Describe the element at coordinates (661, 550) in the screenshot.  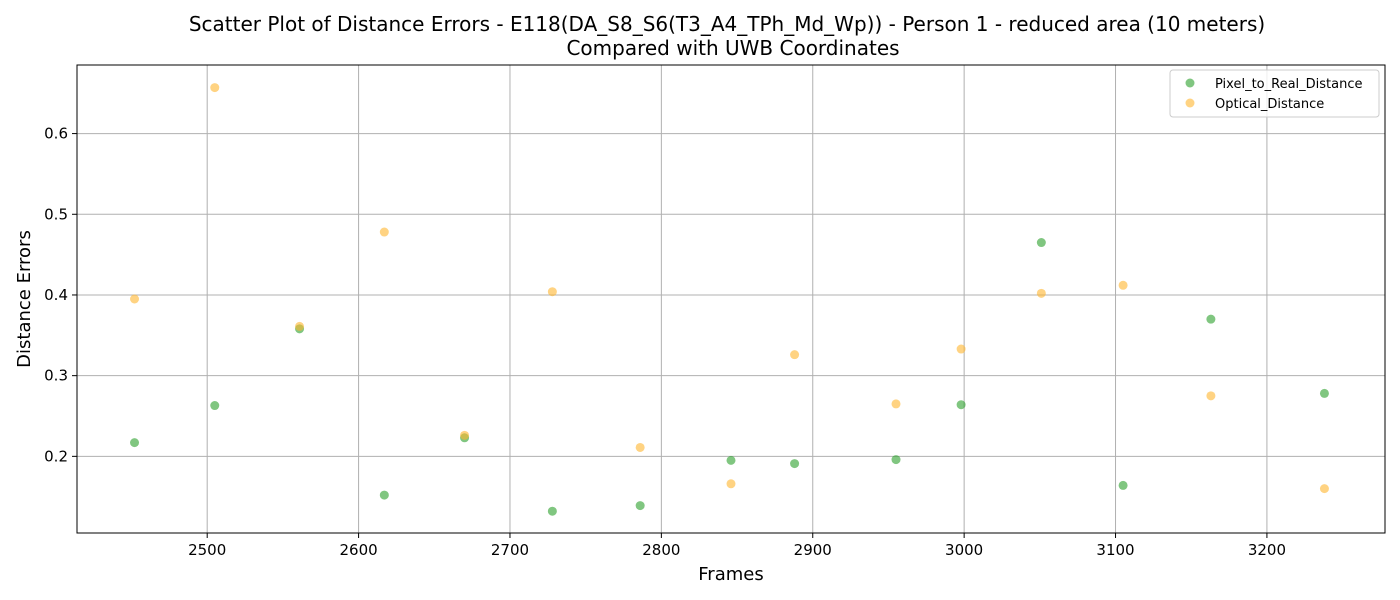
I see `x-tick-label: 2800` at that location.